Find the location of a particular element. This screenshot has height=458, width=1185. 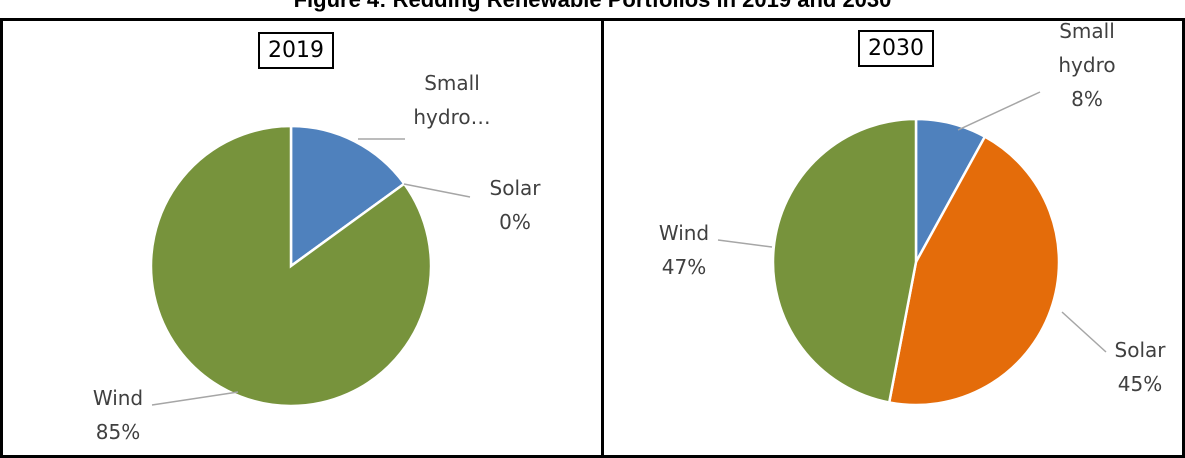

chart-title: 2030 is located at coordinates (896, 48).